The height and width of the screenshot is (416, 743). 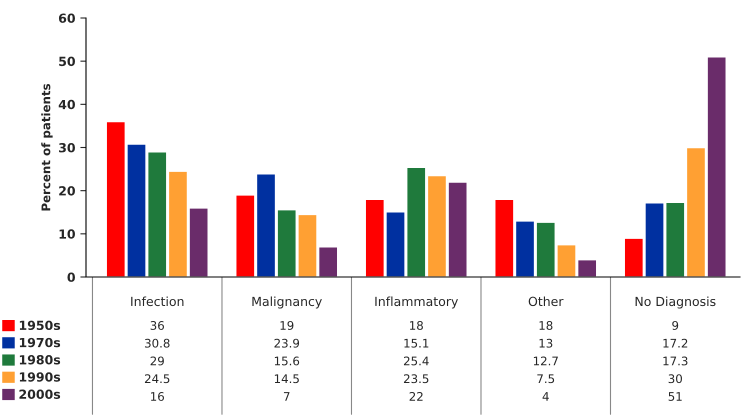 I want to click on legend-label: 1980s, so click(x=40, y=359).